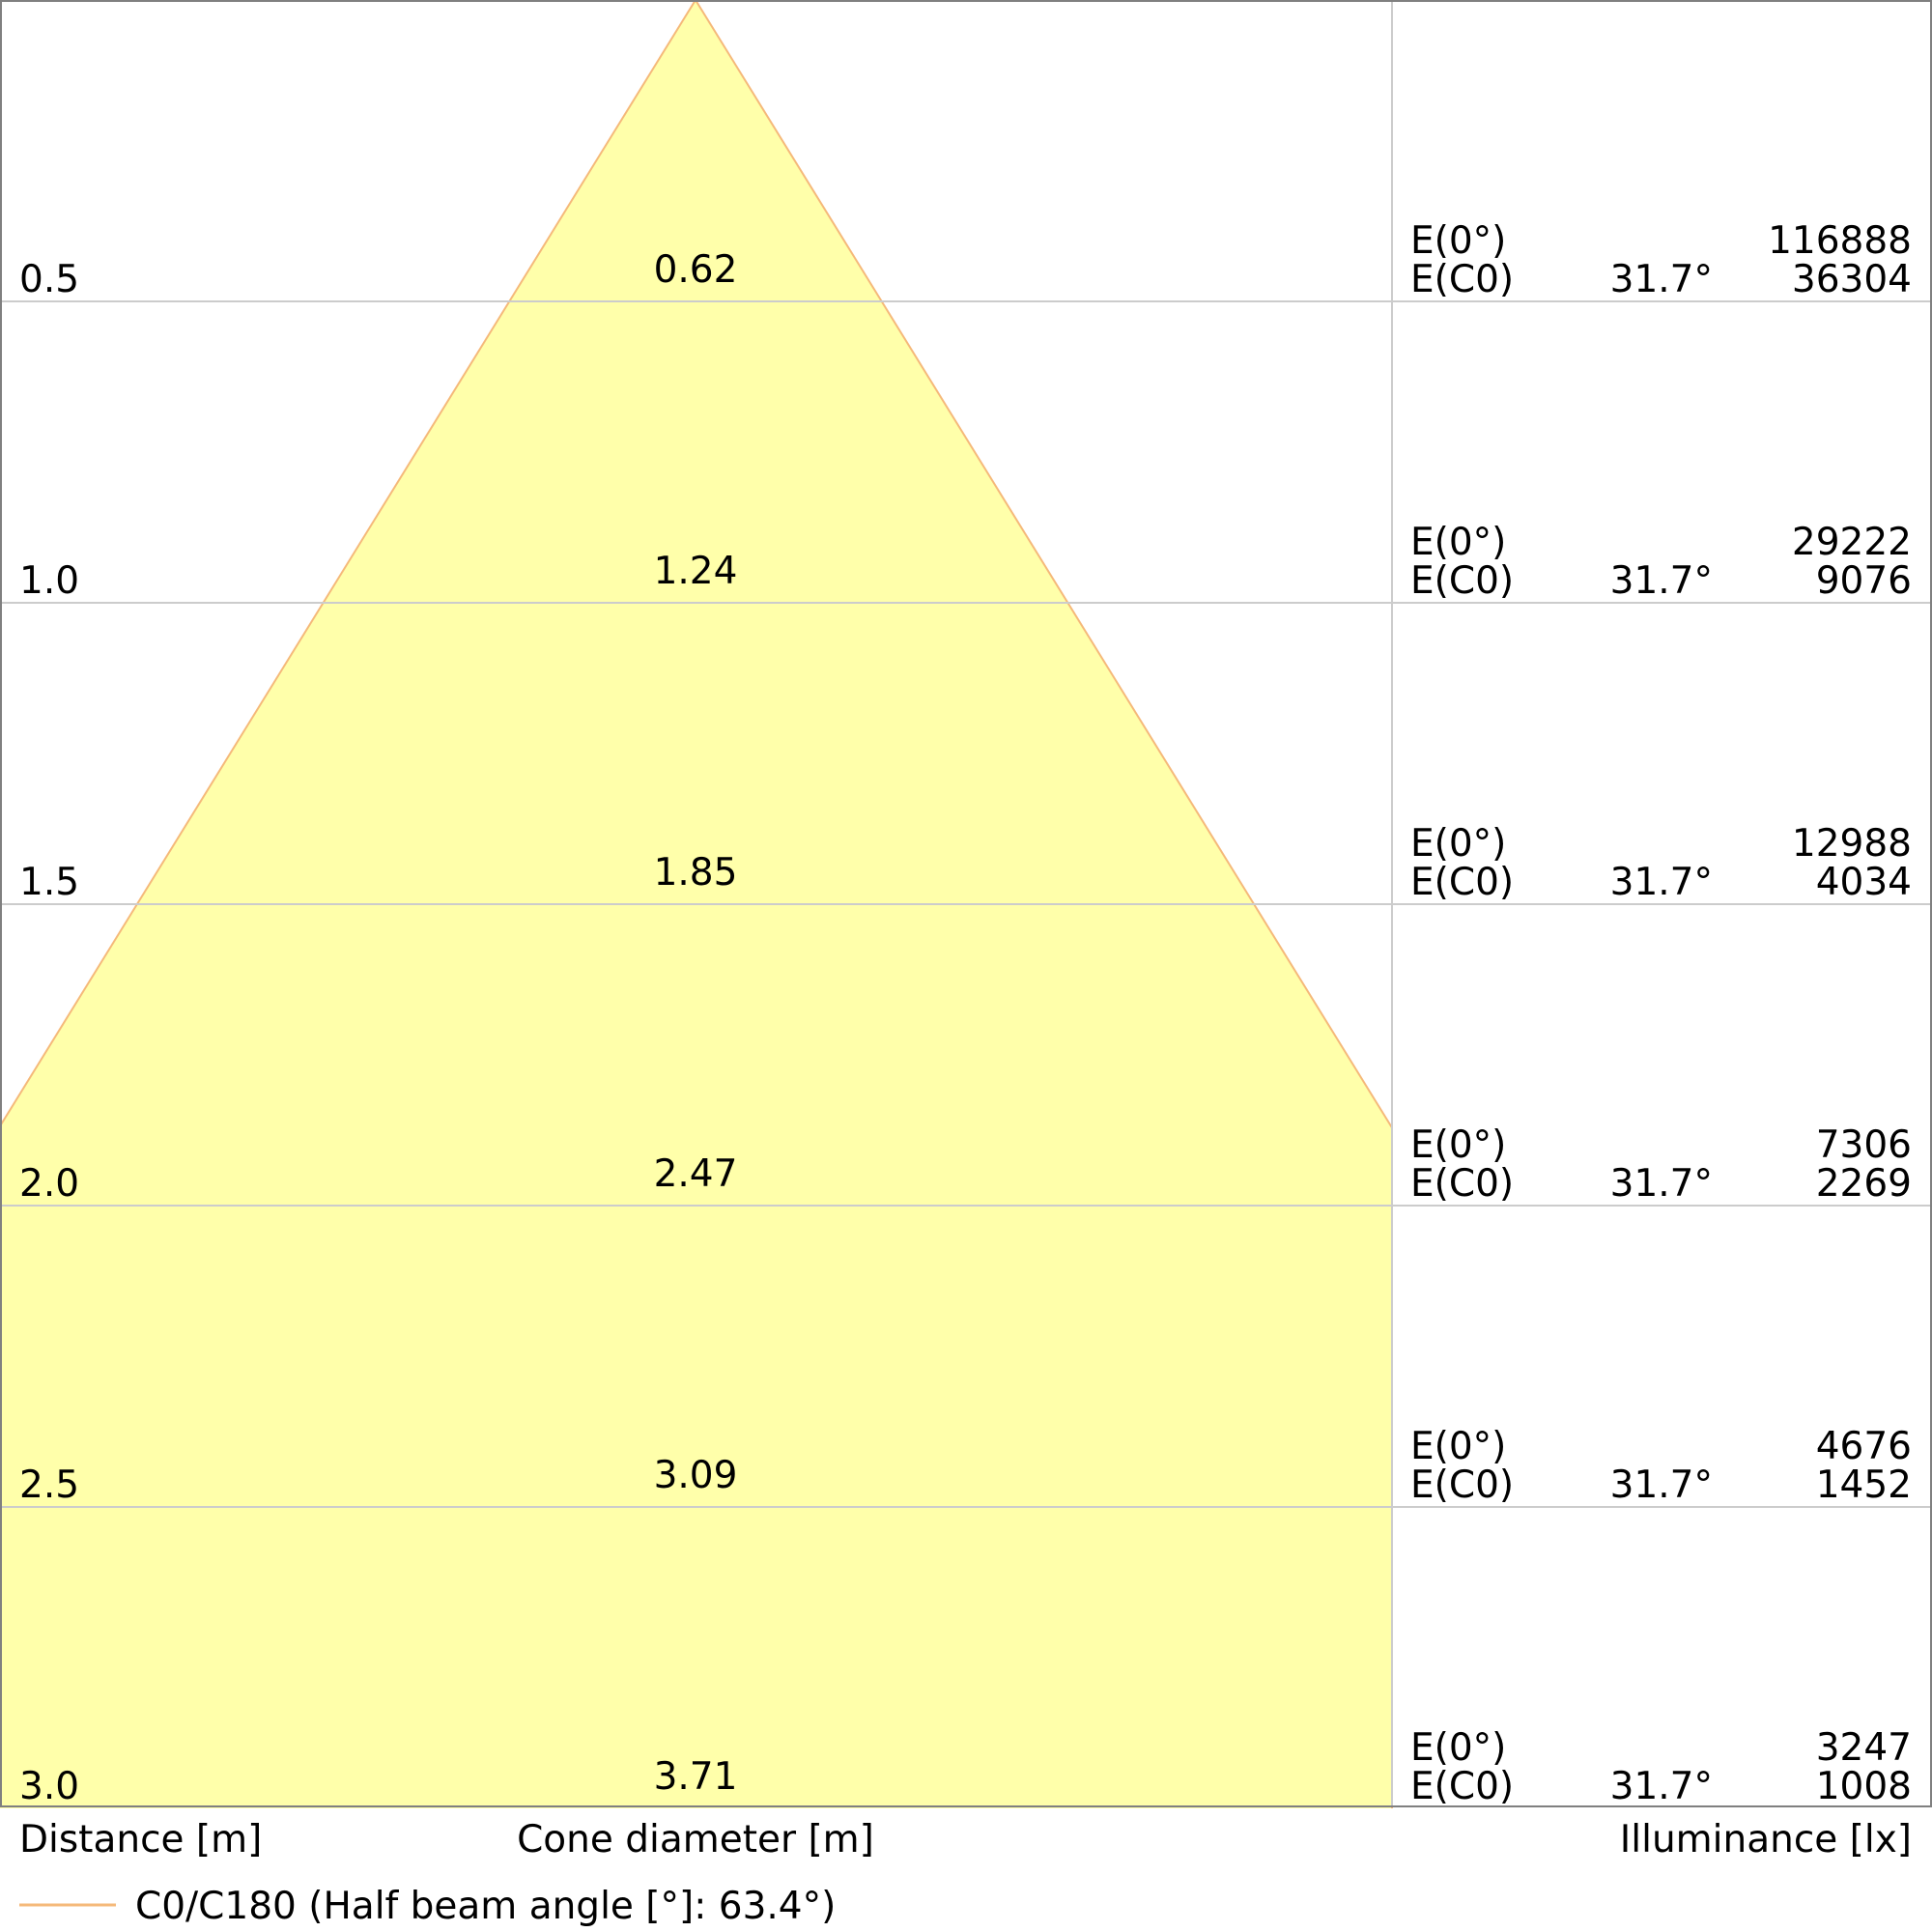 This screenshot has width=1932, height=1932. Describe the element at coordinates (696, 1475) in the screenshot. I see `cone-diameter-value: 3.09` at that location.